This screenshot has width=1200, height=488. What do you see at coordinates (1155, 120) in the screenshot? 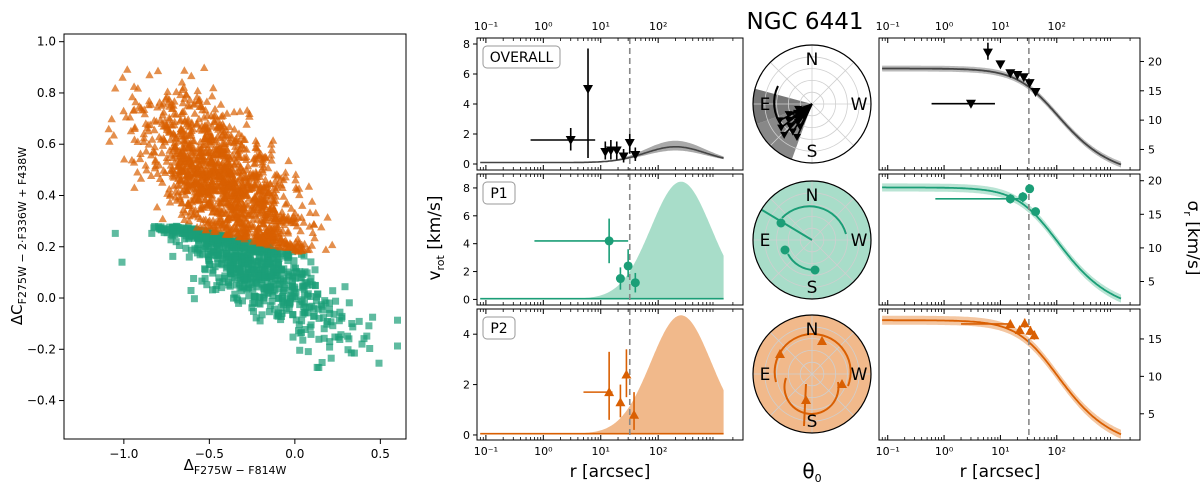
I see `y-tick-label: 10` at bounding box center [1155, 120].